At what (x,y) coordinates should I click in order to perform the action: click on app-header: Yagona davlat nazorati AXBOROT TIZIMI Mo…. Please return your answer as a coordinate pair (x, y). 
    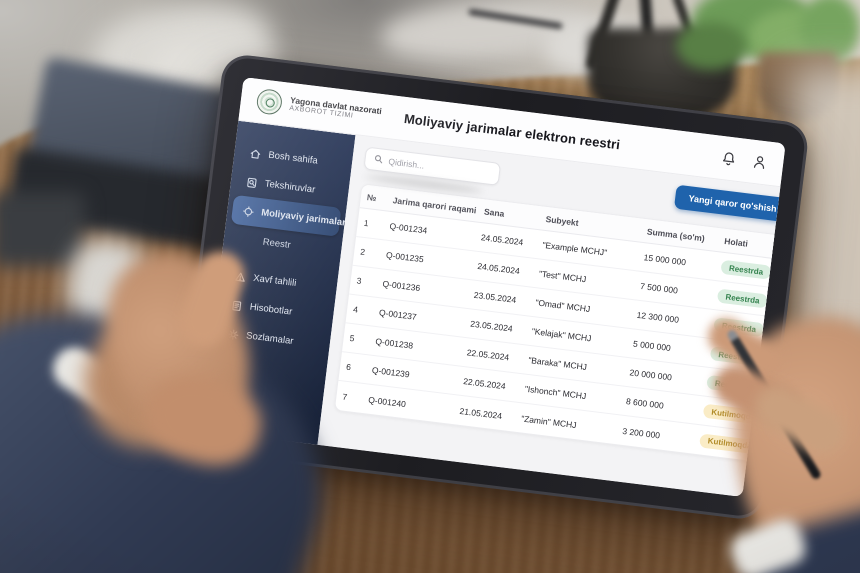
    Looking at the image, I should click on (512, 132).